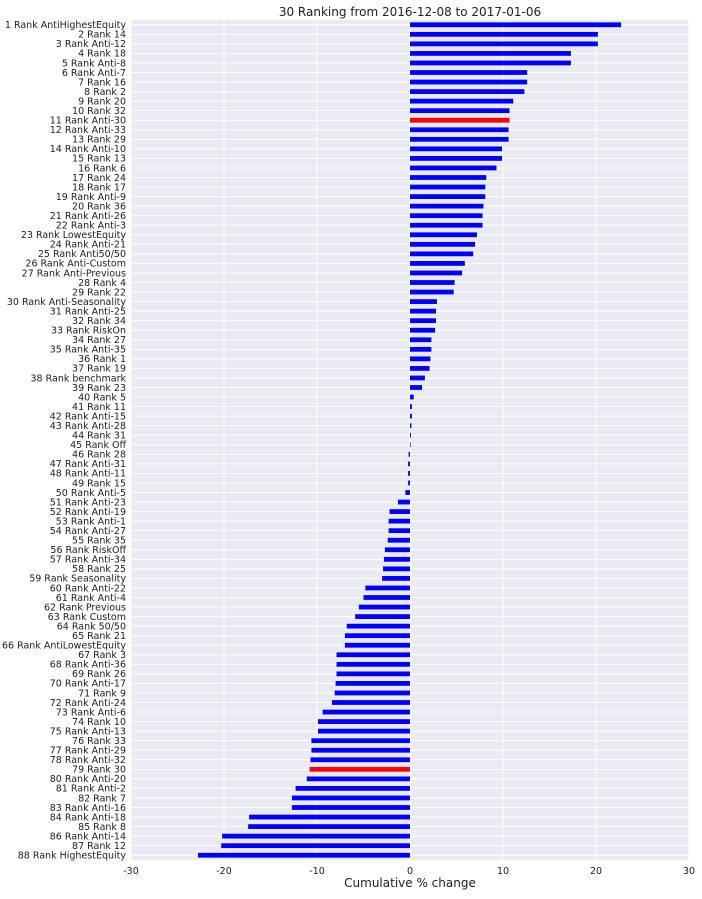  Describe the element at coordinates (88, 751) in the screenshot. I see `category-label: 77 Rank Anti-29` at that location.